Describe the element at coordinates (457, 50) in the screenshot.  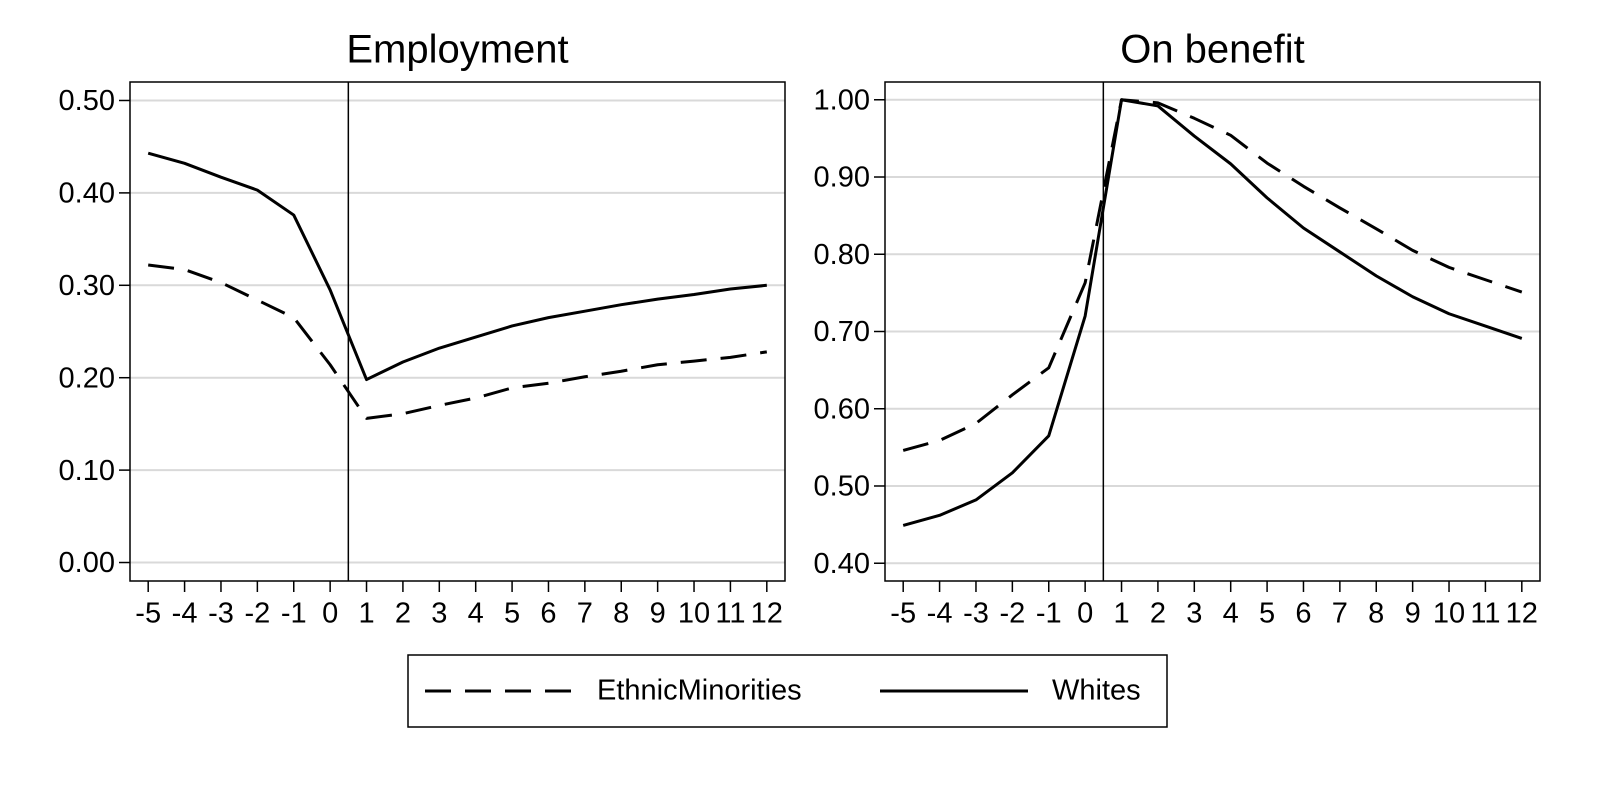
I see `chart-title: Employment` at that location.